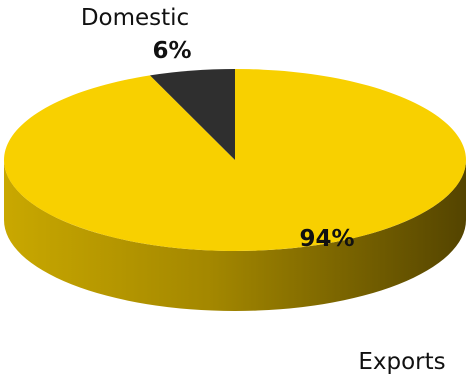  Describe the element at coordinates (171, 51) in the screenshot. I see `value-label-domestic: 6%` at that location.